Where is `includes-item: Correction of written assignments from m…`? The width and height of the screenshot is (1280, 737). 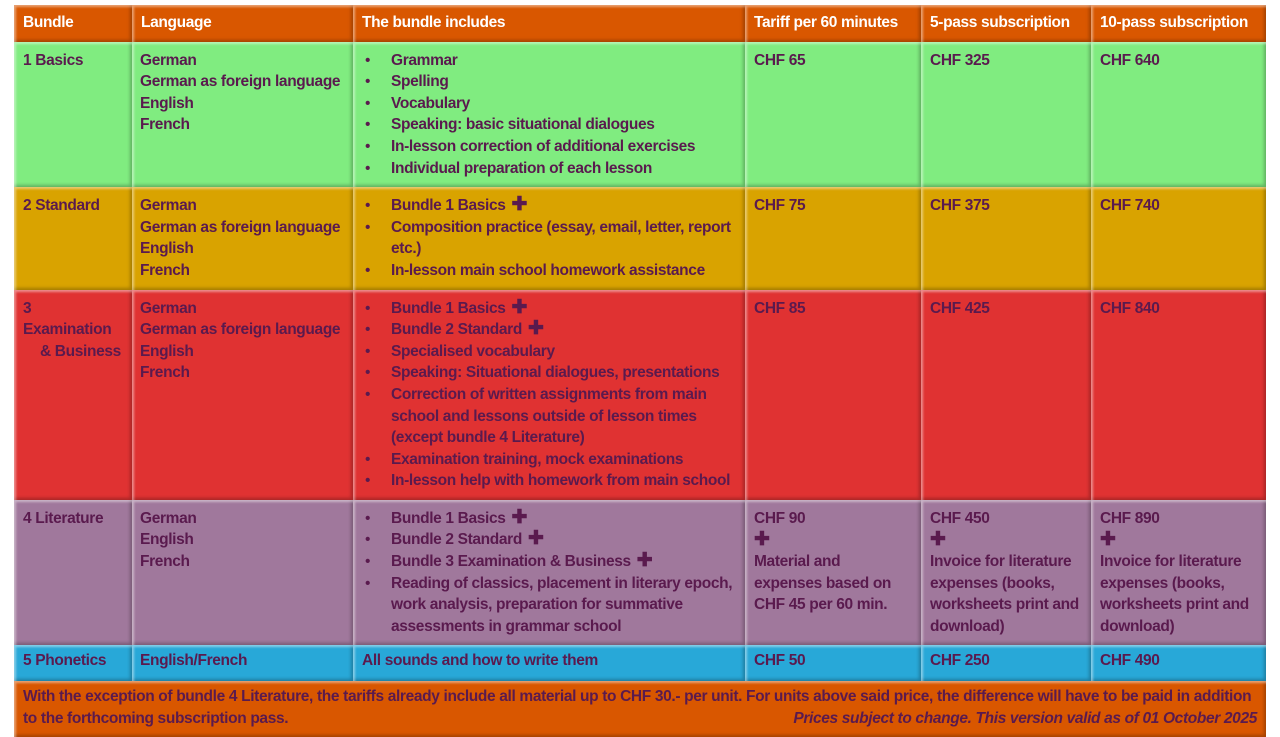
includes-item: Correction of written assignments from m… is located at coordinates (549, 416).